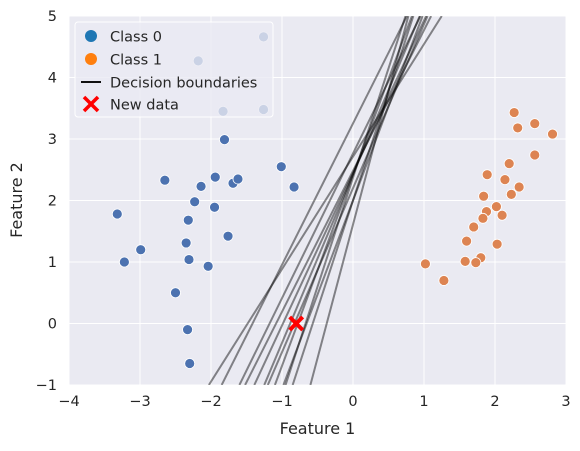 This screenshot has height=451, width=580. Describe the element at coordinates (52, 325) in the screenshot. I see `y-tick-label: 0` at that location.